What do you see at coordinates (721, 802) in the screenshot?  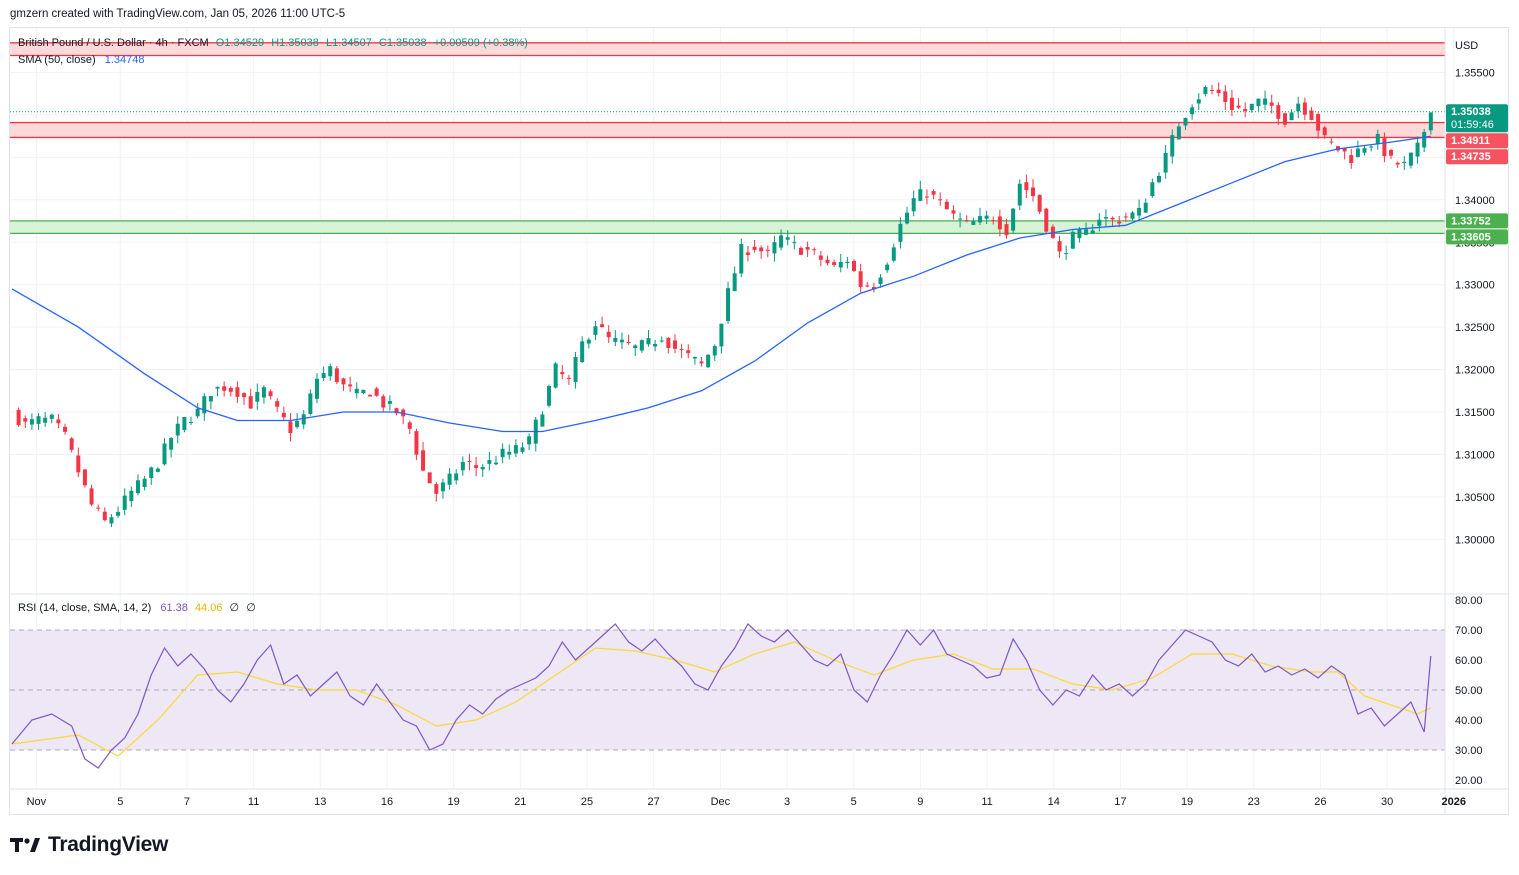 I see `time-tick-label: Dec` at bounding box center [721, 802].